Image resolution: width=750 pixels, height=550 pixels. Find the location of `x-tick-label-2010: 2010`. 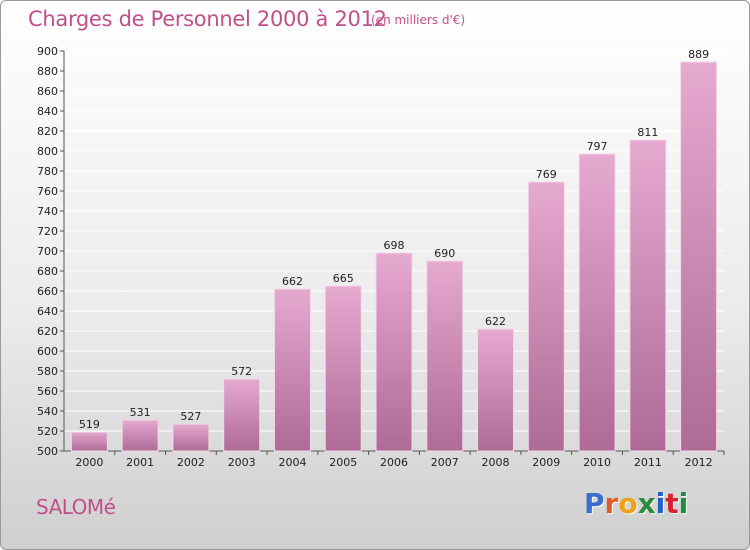

x-tick-label-2010: 2010 is located at coordinates (597, 462).